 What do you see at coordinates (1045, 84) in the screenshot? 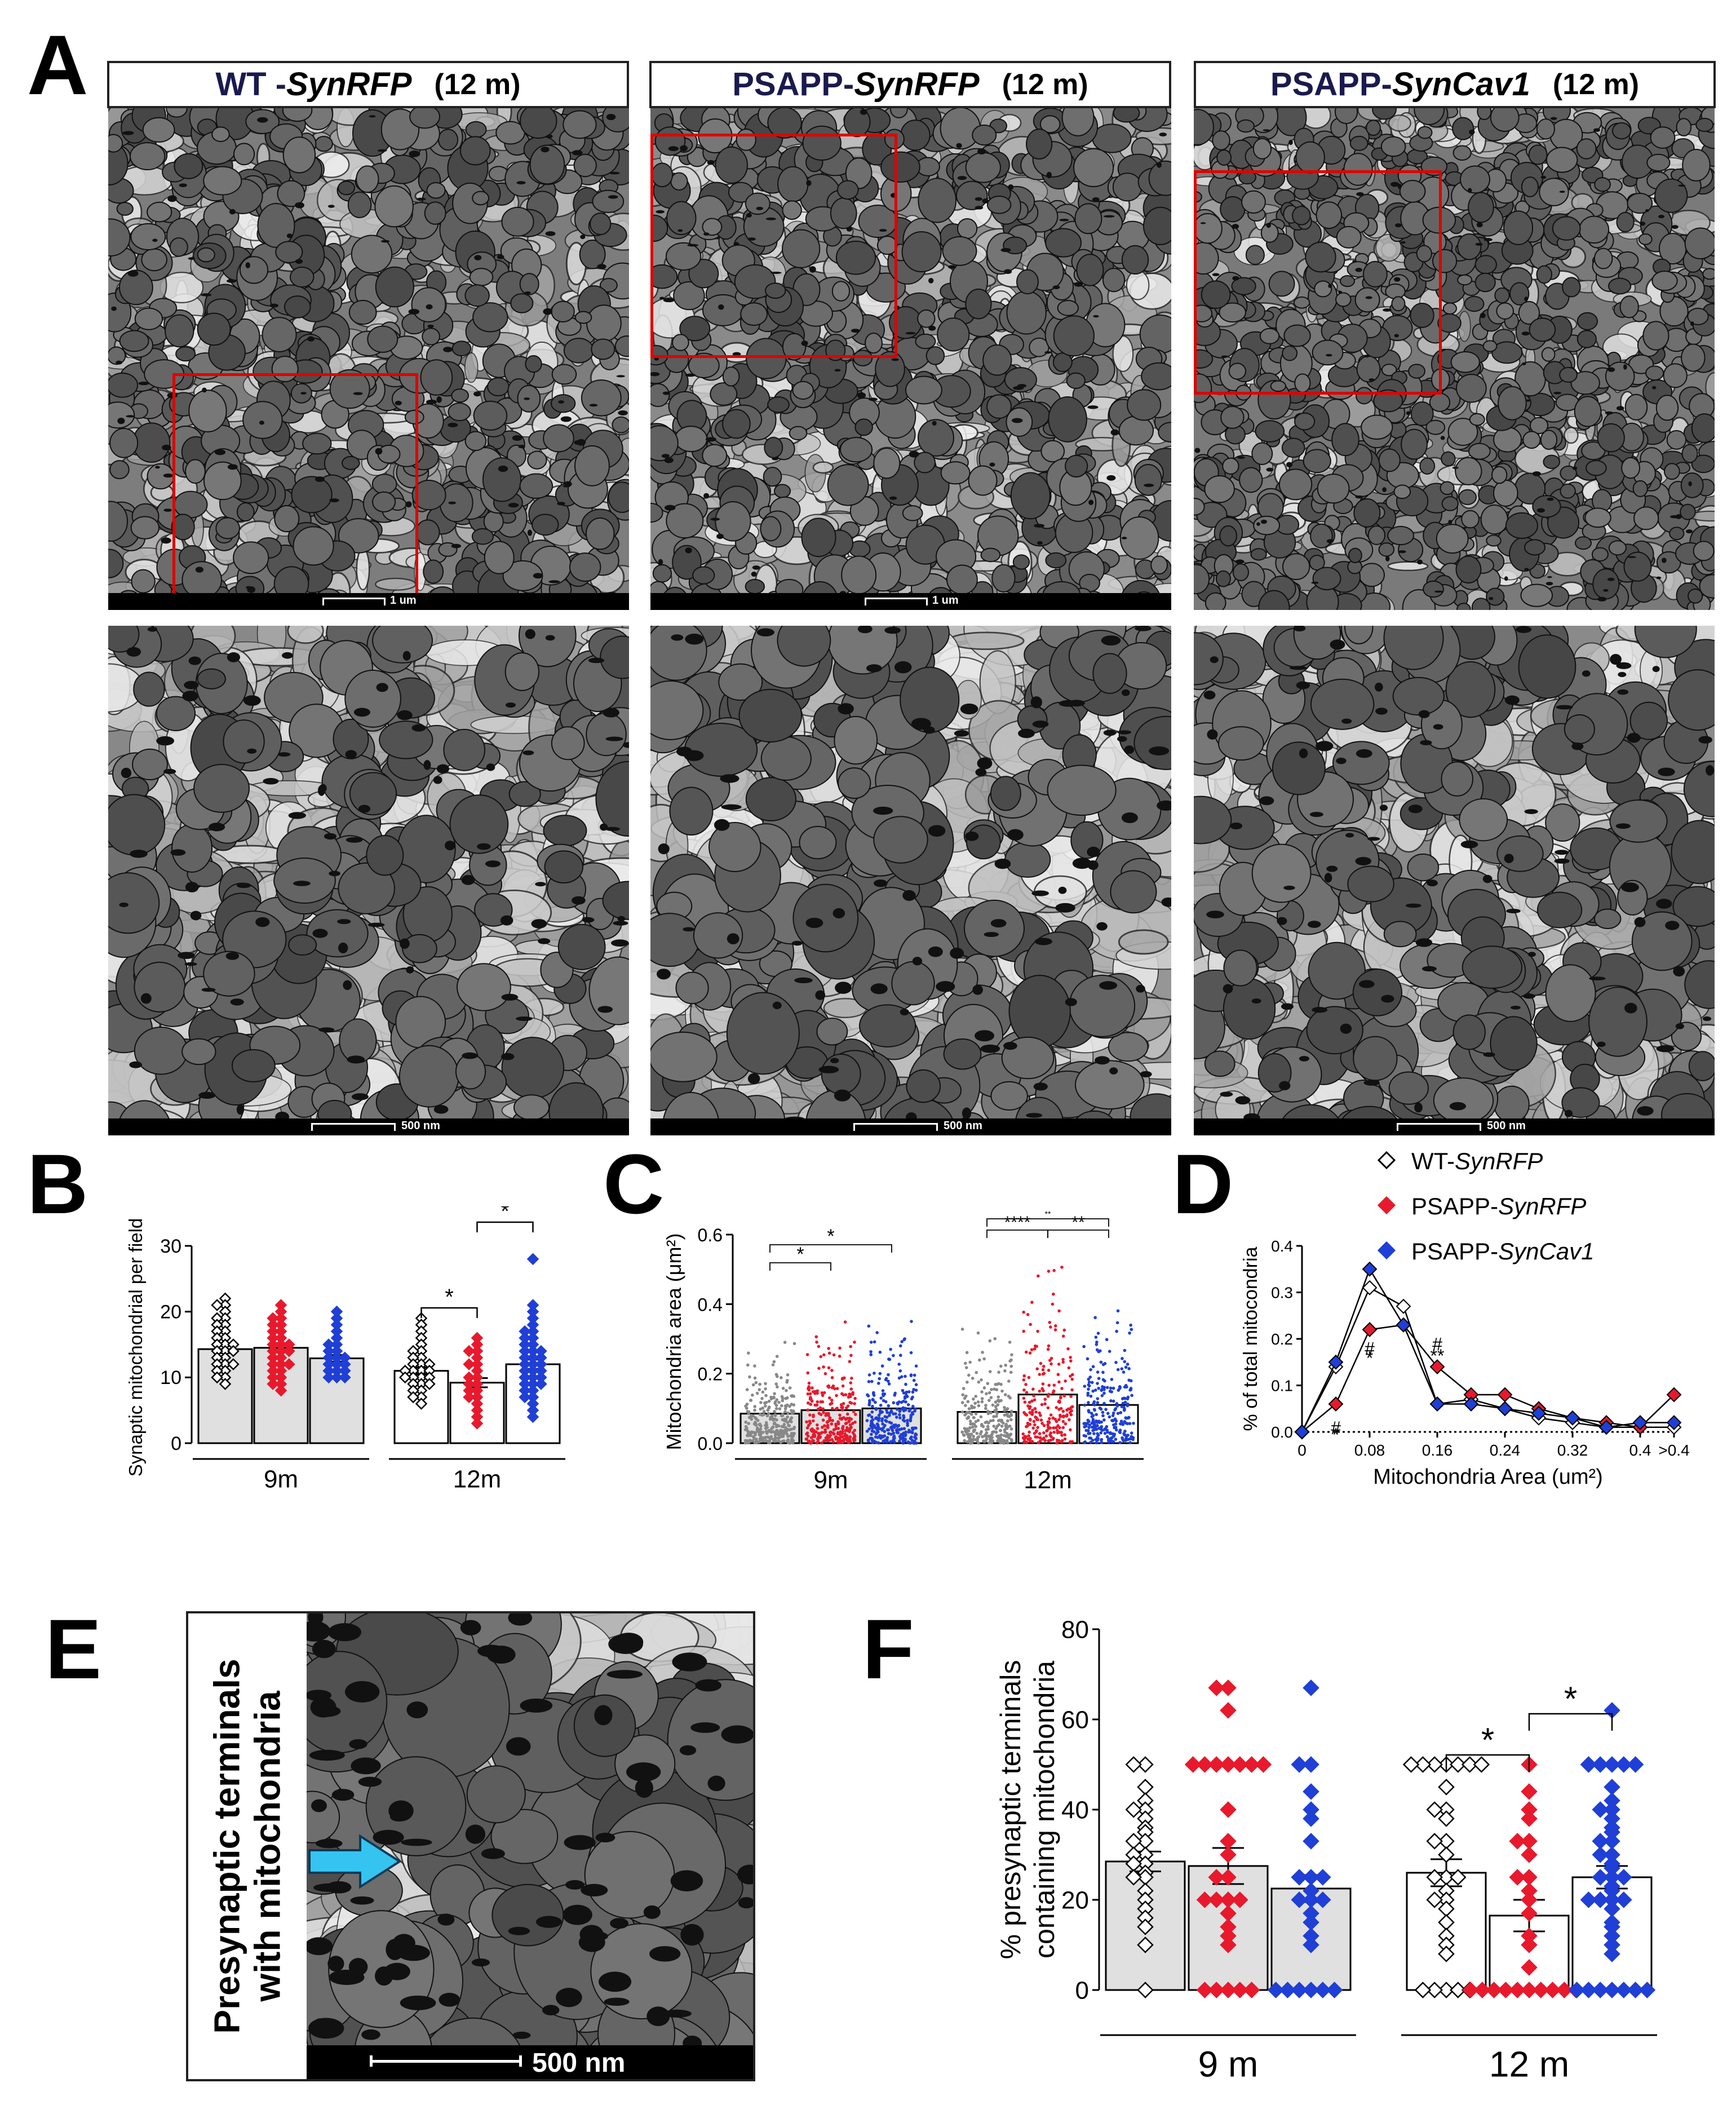
I see `header-age: (12 m)` at bounding box center [1045, 84].